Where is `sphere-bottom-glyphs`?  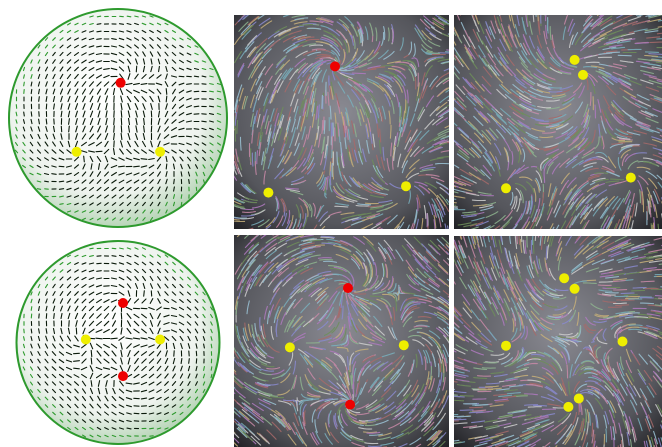
sphere-bottom-glyphs is located at coordinates (117, 342).